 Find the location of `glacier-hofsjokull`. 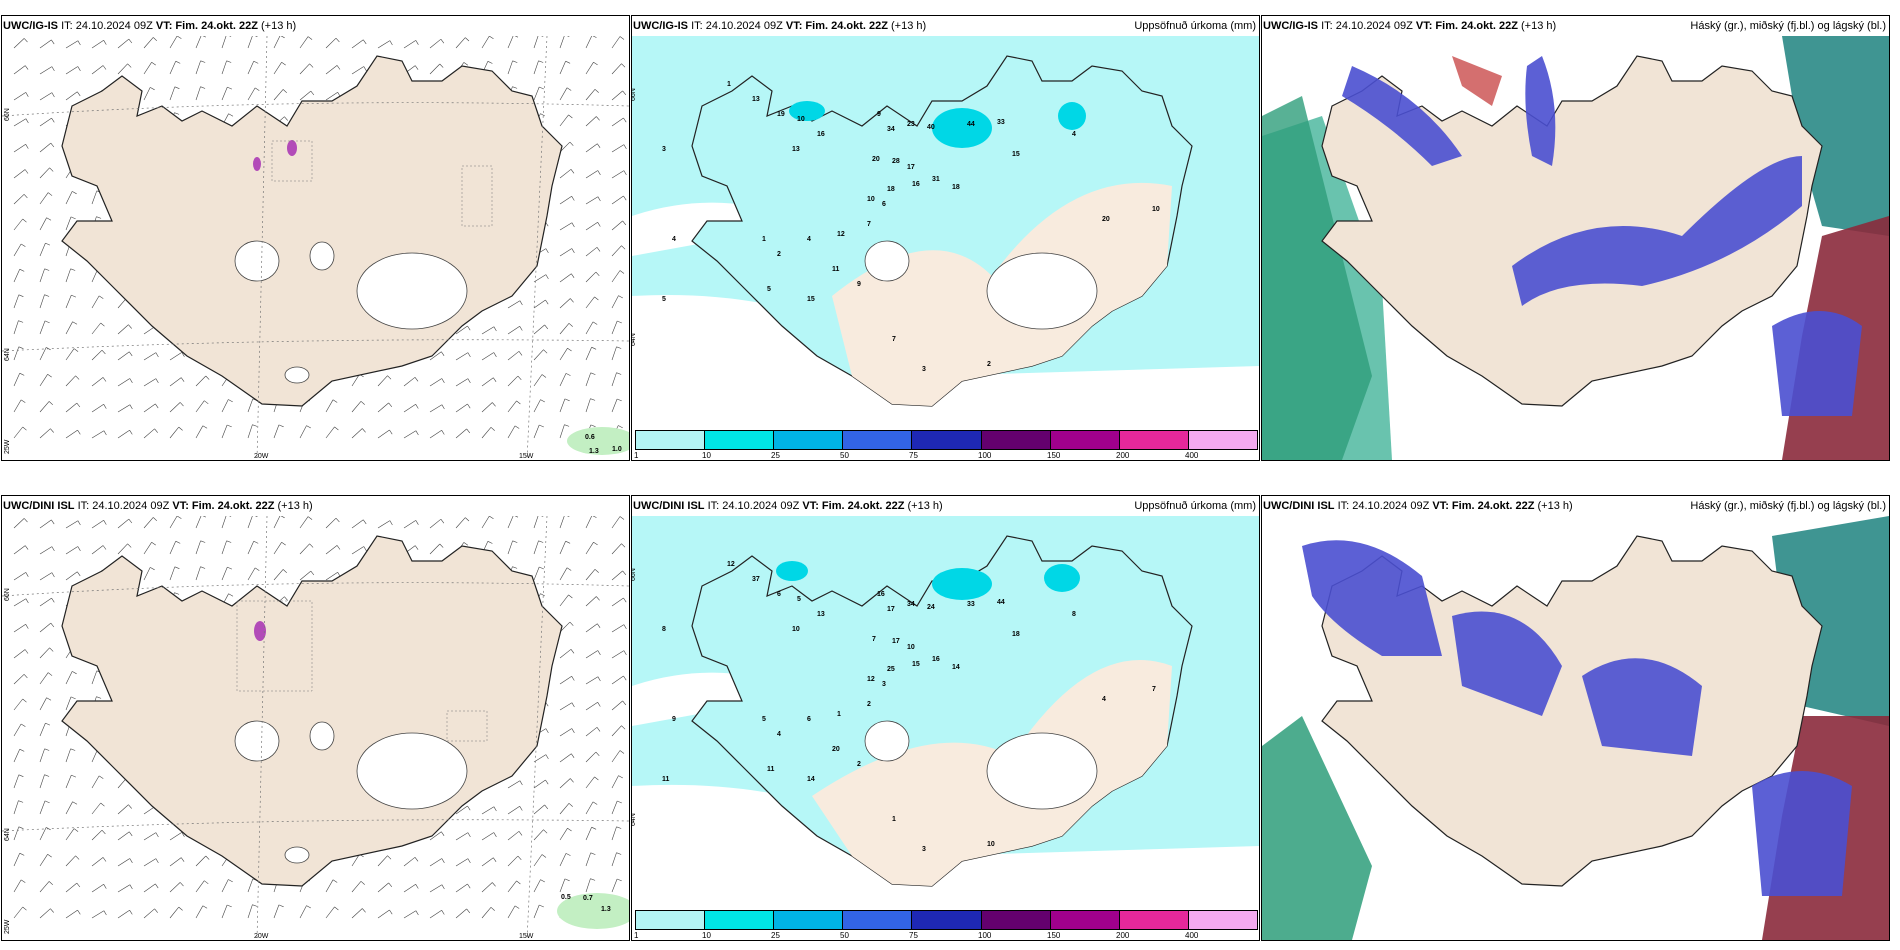

glacier-hofsjokull is located at coordinates (257, 741).